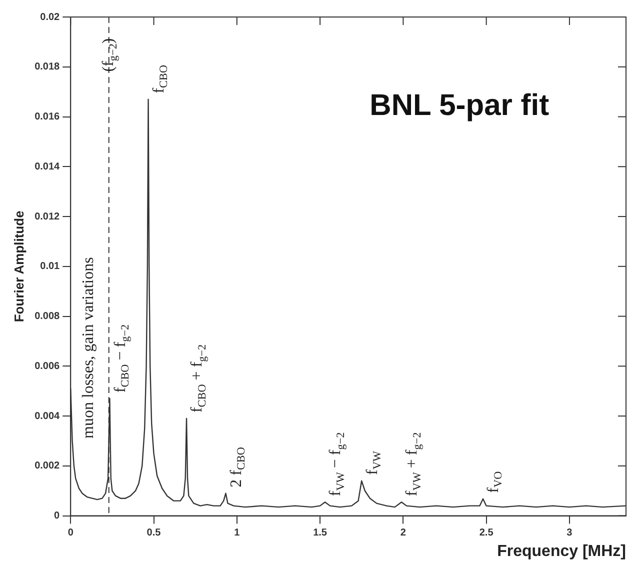 The image size is (636, 569). What do you see at coordinates (561, 551) in the screenshot?
I see `x-axis-title: Frequency [MHz]` at bounding box center [561, 551].